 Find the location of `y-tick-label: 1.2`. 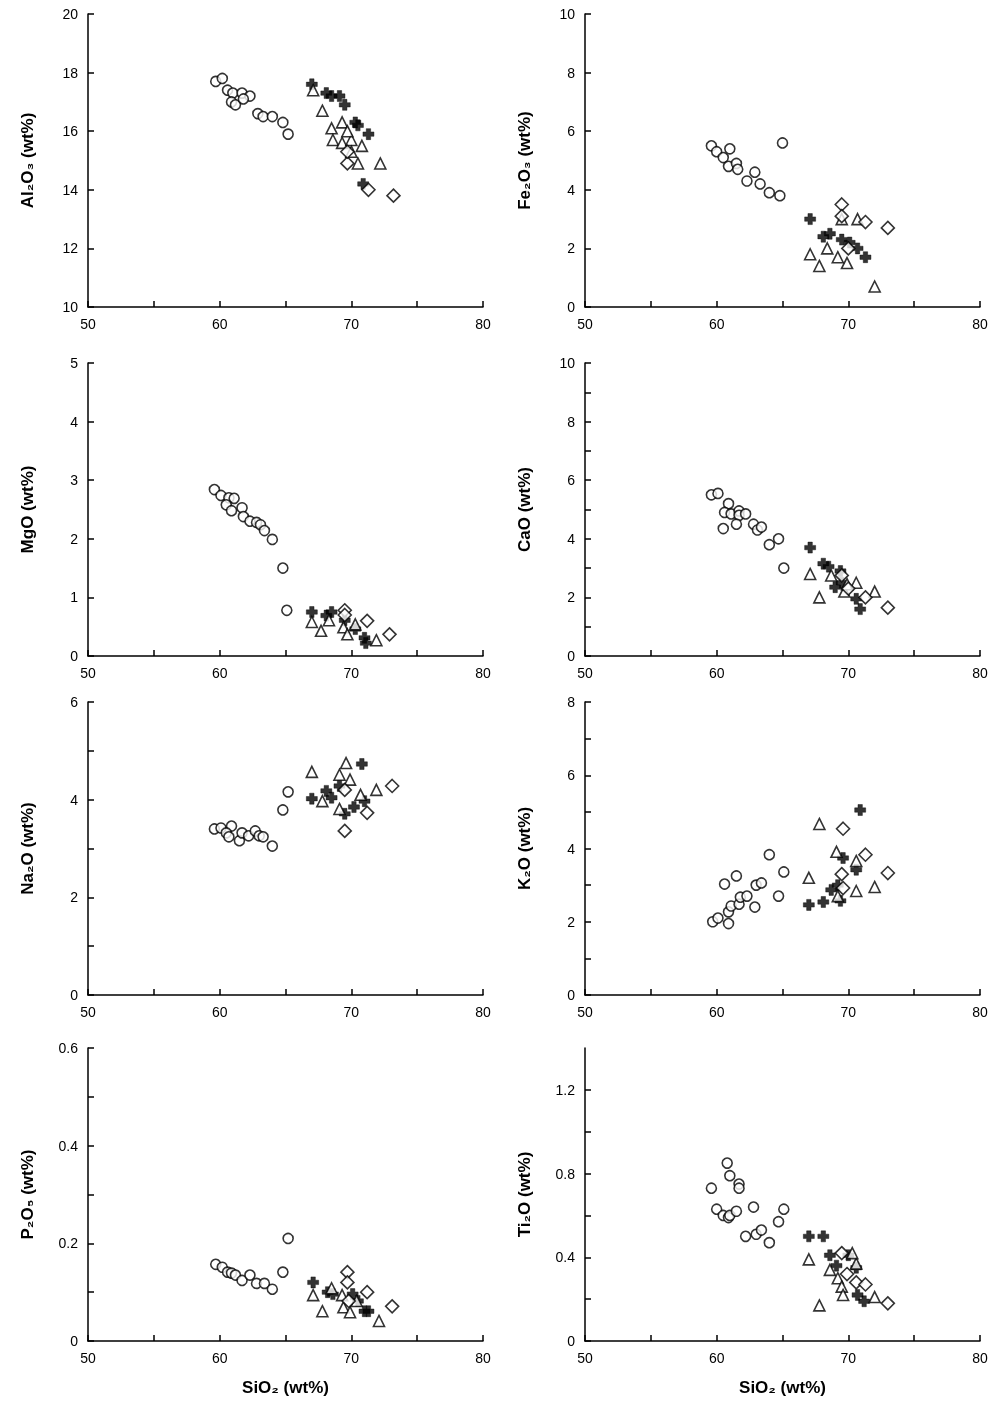

y-tick-label: 1.2 is located at coordinates (565, 1089).